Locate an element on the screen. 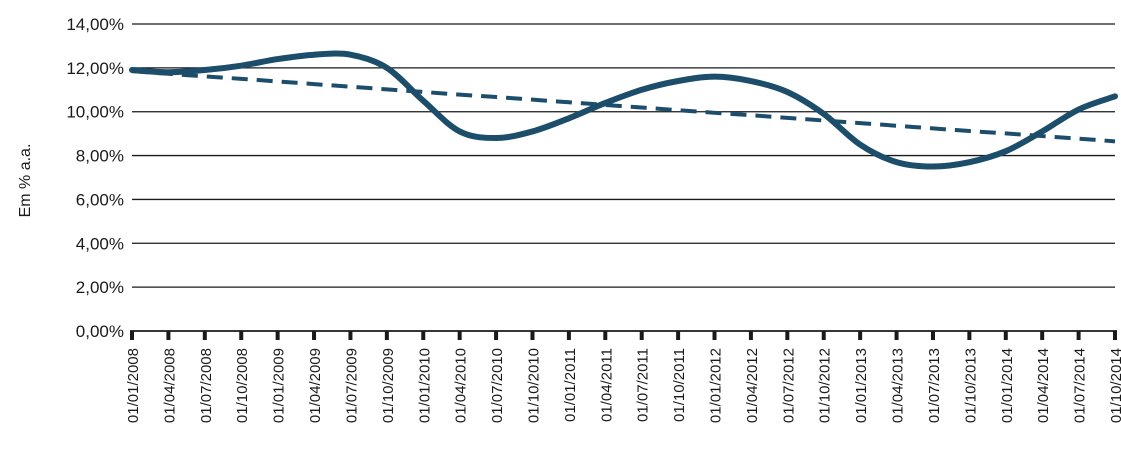  y-tick-label: 10,00% is located at coordinates (95, 112).